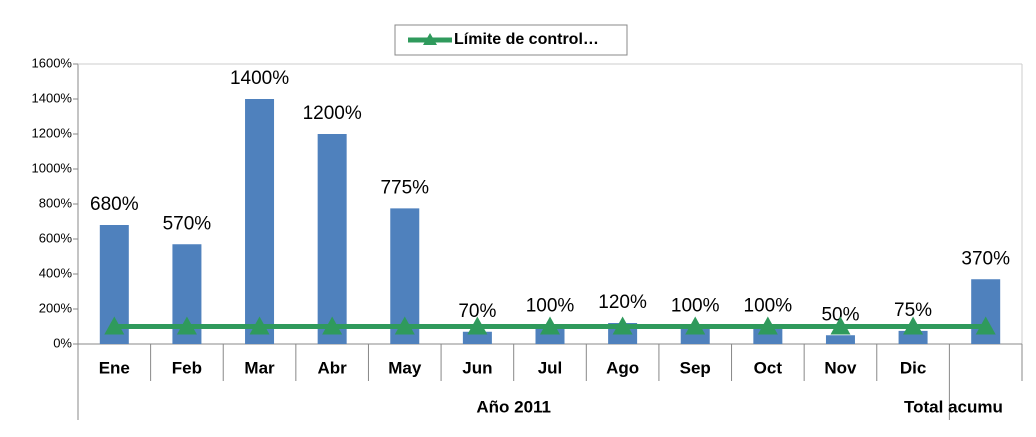 Image resolution: width=1036 pixels, height=437 pixels. I want to click on data-label: 50%, so click(840, 314).